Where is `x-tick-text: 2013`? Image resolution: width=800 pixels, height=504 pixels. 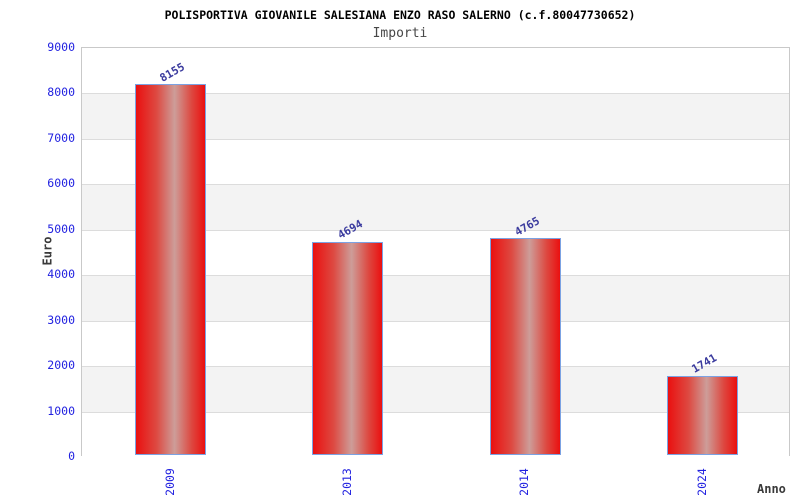
x-tick-text: 2013 is located at coordinates (346, 482).